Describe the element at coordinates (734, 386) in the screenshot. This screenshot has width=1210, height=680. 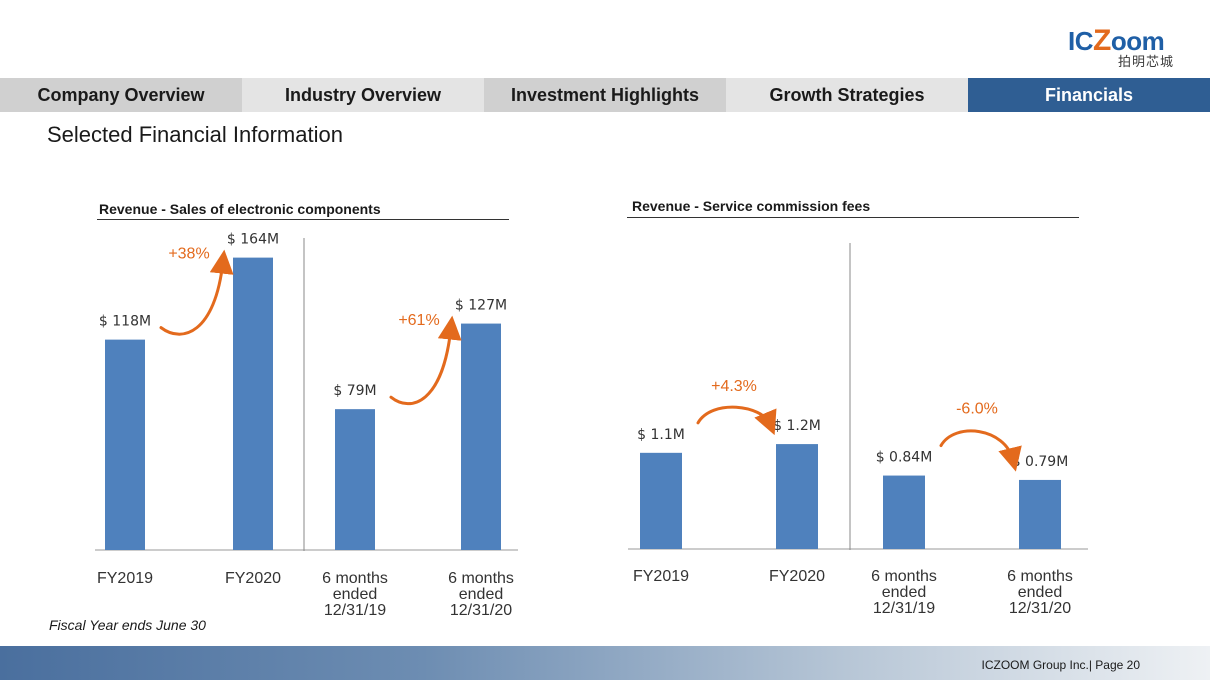
I see `growth-percent-label: +4.3%` at that location.